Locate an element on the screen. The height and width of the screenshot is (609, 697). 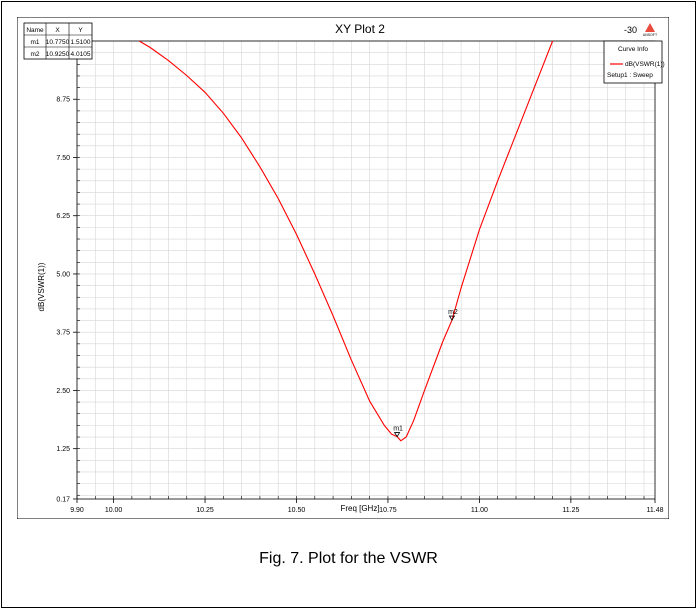
logo-triangle-icon is located at coordinates (650, 27).